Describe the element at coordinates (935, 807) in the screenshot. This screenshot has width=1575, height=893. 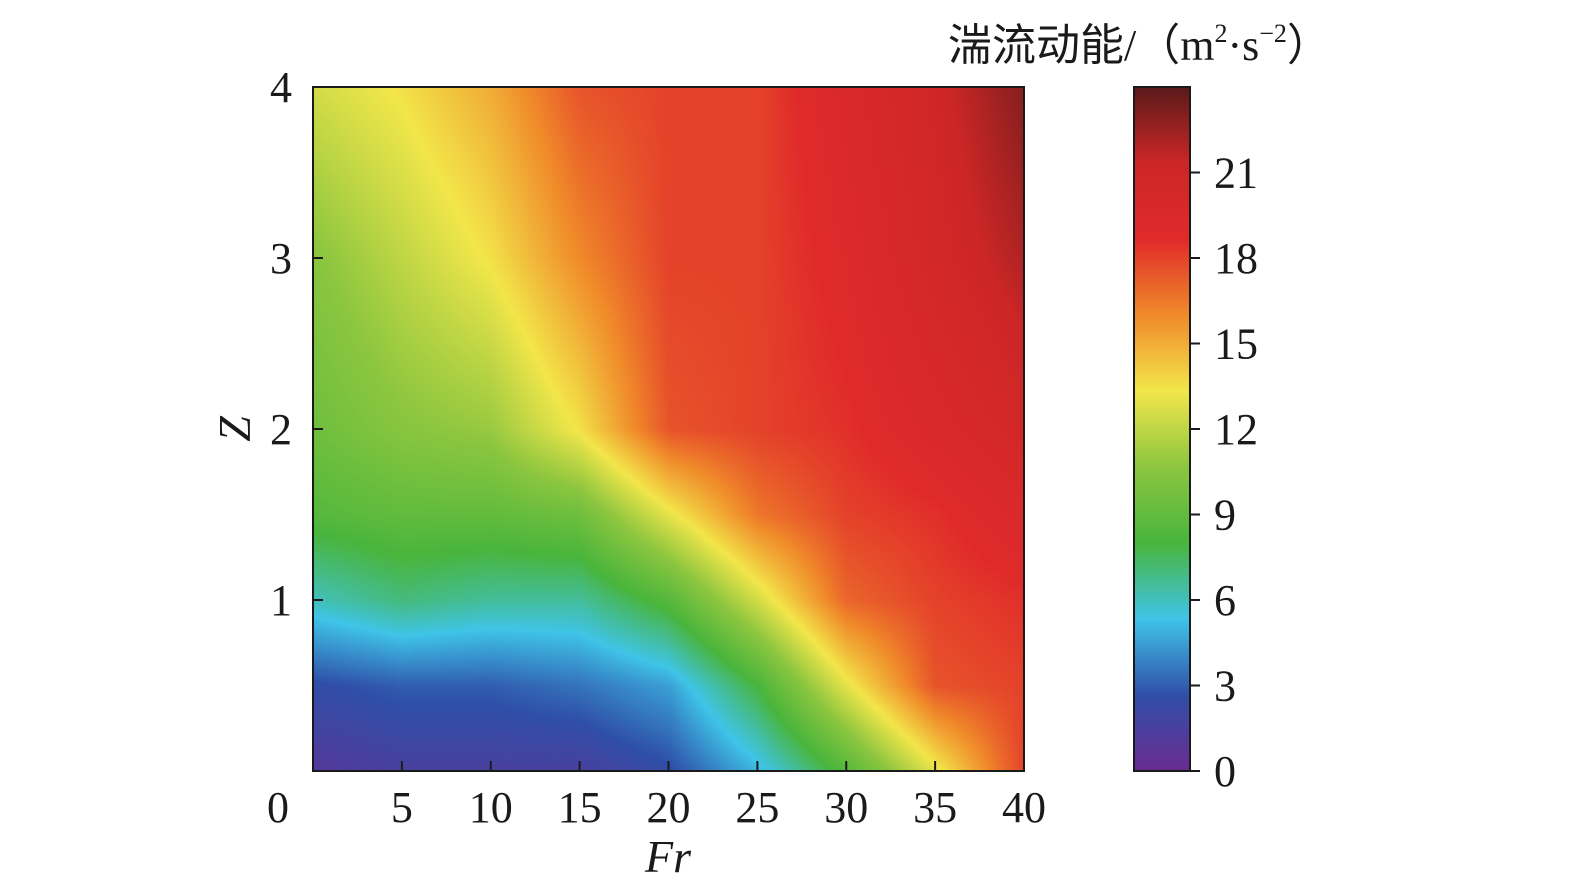
I see `x-tick-label: 35` at that location.